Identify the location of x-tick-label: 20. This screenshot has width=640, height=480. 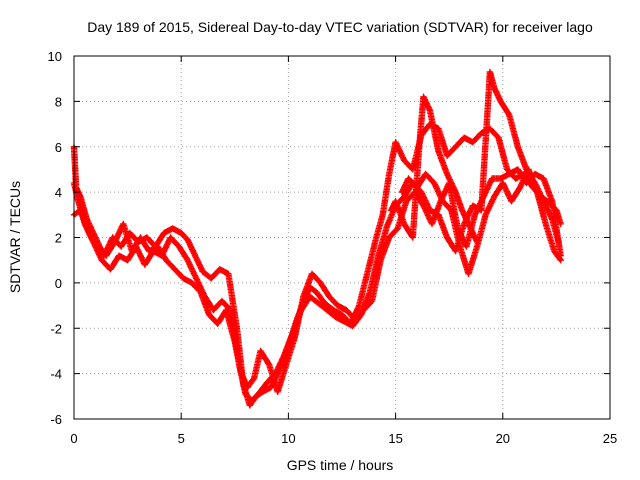
(503, 438).